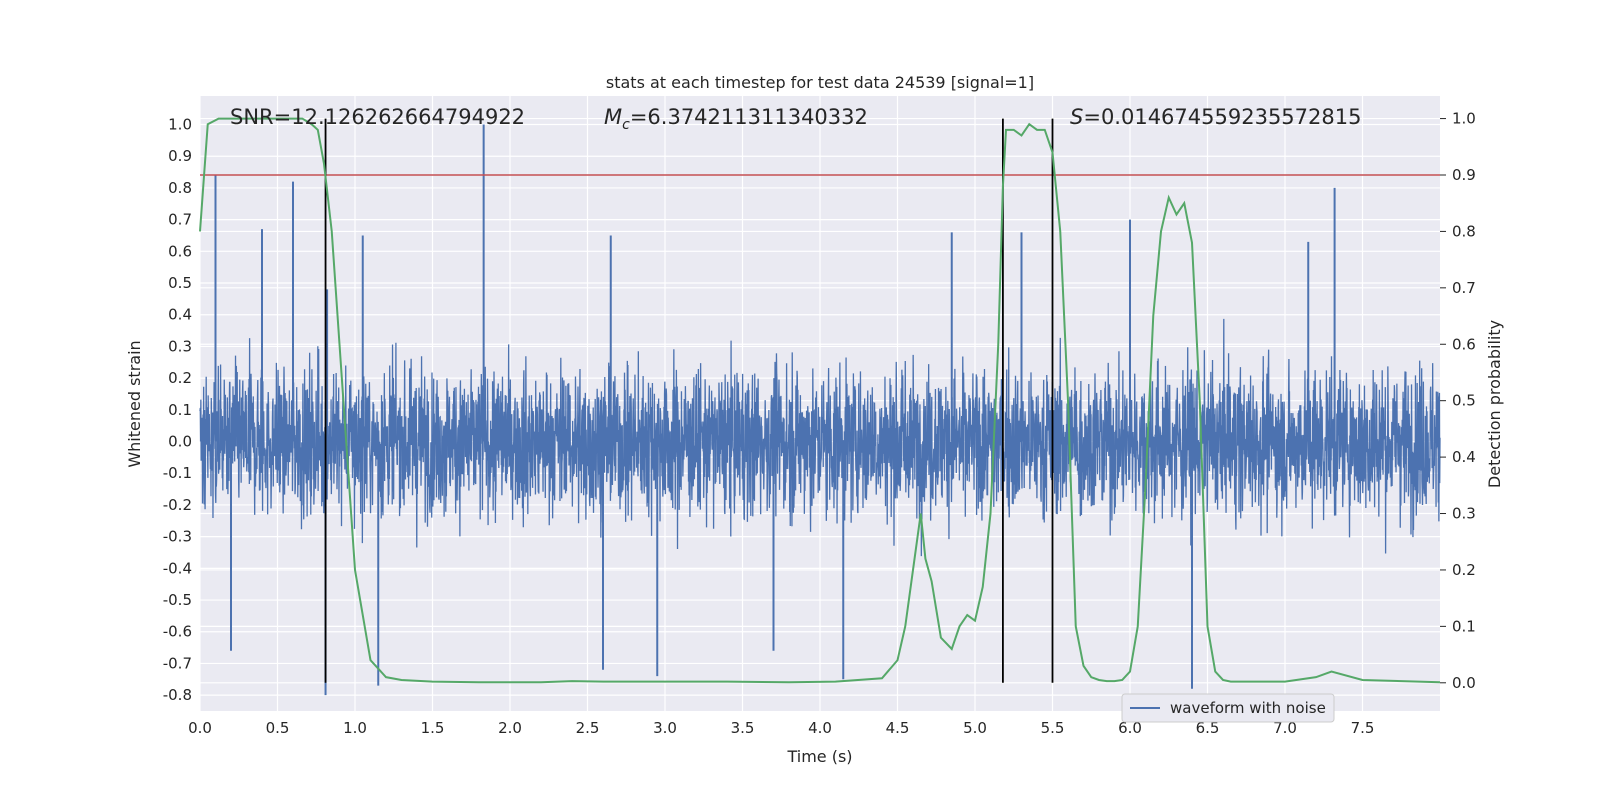  What do you see at coordinates (200, 728) in the screenshot?
I see `x-tick-label: 0.0` at bounding box center [200, 728].